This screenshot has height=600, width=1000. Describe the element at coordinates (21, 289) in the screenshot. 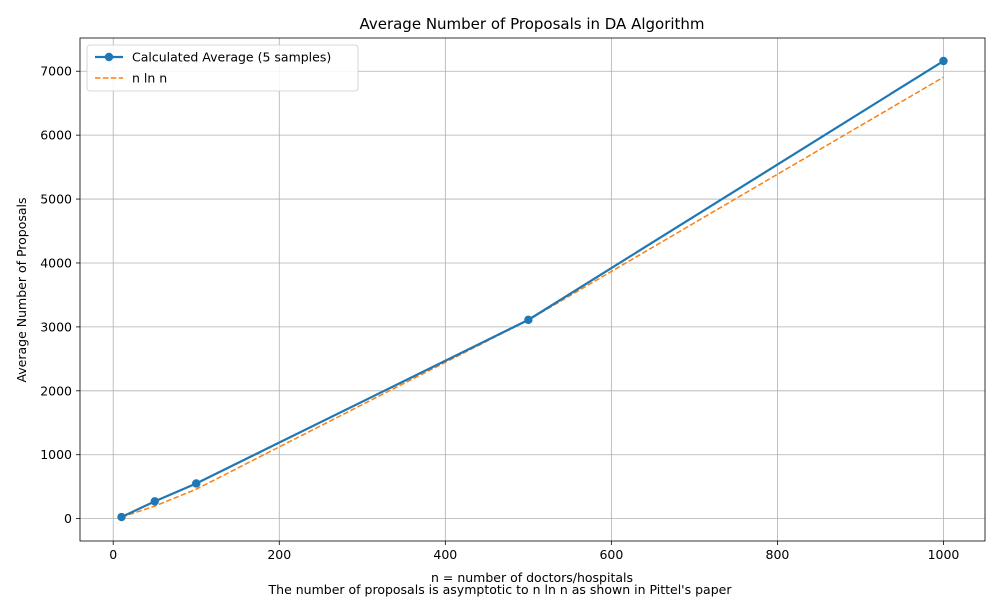

I see `y-axis-label: Average Number of Proposals` at that location.